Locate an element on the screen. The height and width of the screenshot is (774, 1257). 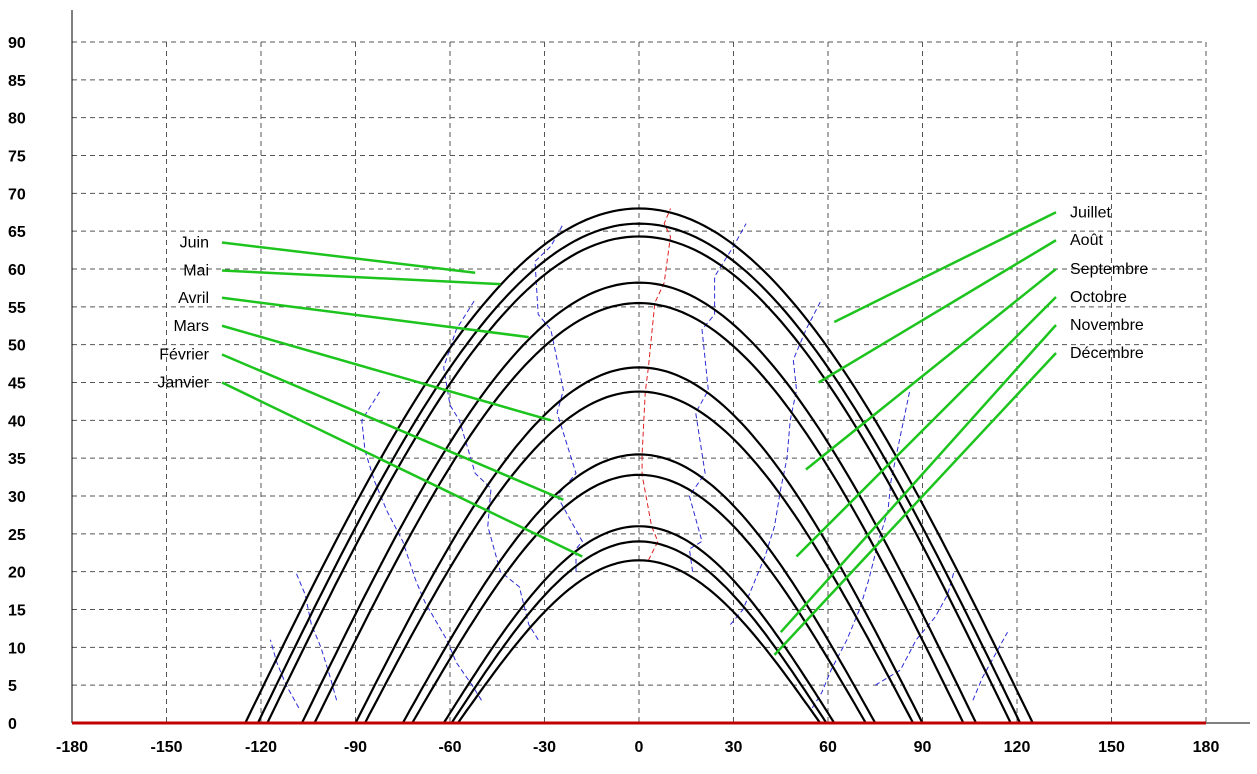
noon-hour-line is located at coordinates (656, 384).